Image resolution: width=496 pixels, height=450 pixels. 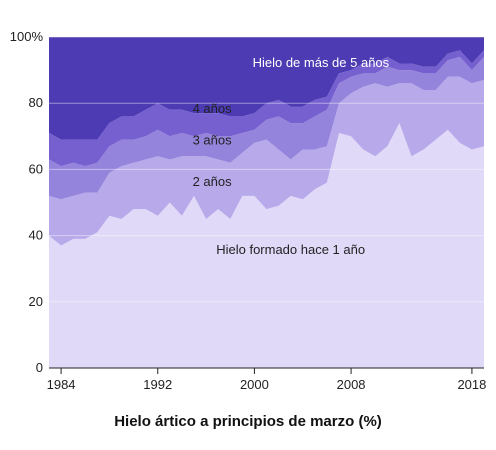 What do you see at coordinates (61, 384) in the screenshot?
I see `x-tick-label: 1984` at bounding box center [61, 384].